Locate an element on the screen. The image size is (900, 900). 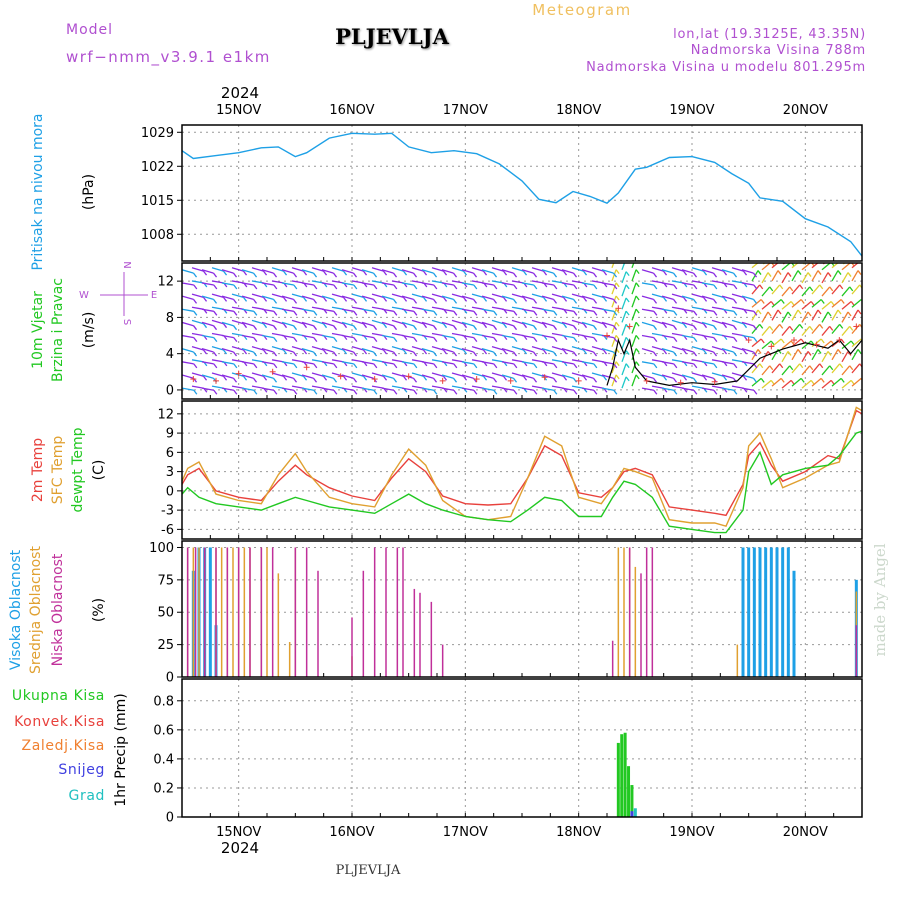
bottom-day-label: 18NOV is located at coordinates (578, 832).